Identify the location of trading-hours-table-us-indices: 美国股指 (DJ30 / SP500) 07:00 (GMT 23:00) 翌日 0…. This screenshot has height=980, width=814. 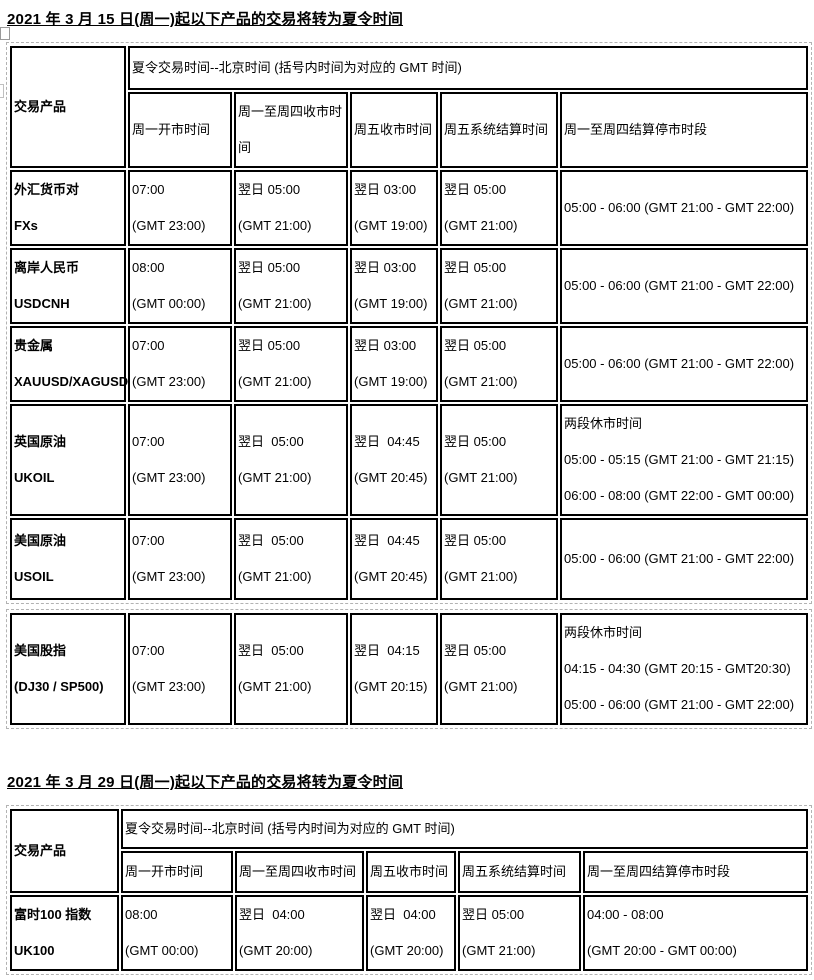
(409, 669).